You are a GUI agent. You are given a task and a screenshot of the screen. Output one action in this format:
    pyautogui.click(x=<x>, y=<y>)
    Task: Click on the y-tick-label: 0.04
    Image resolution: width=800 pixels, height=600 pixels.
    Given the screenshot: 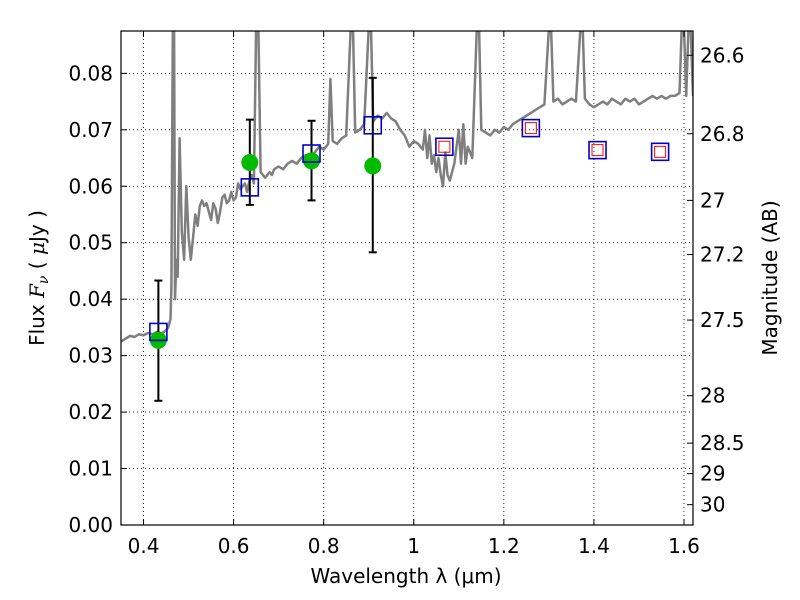 What is the action you would take?
    pyautogui.click(x=90, y=299)
    